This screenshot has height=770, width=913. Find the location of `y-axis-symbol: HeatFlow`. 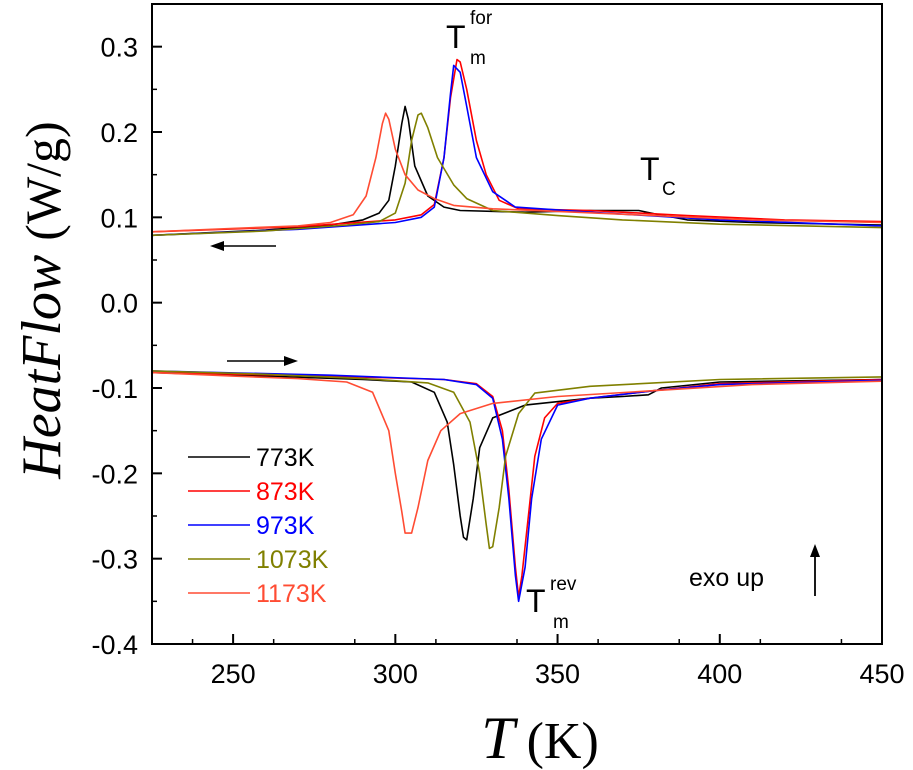

y-axis-symbol: HeatFlow is located at coordinates (42, 367).